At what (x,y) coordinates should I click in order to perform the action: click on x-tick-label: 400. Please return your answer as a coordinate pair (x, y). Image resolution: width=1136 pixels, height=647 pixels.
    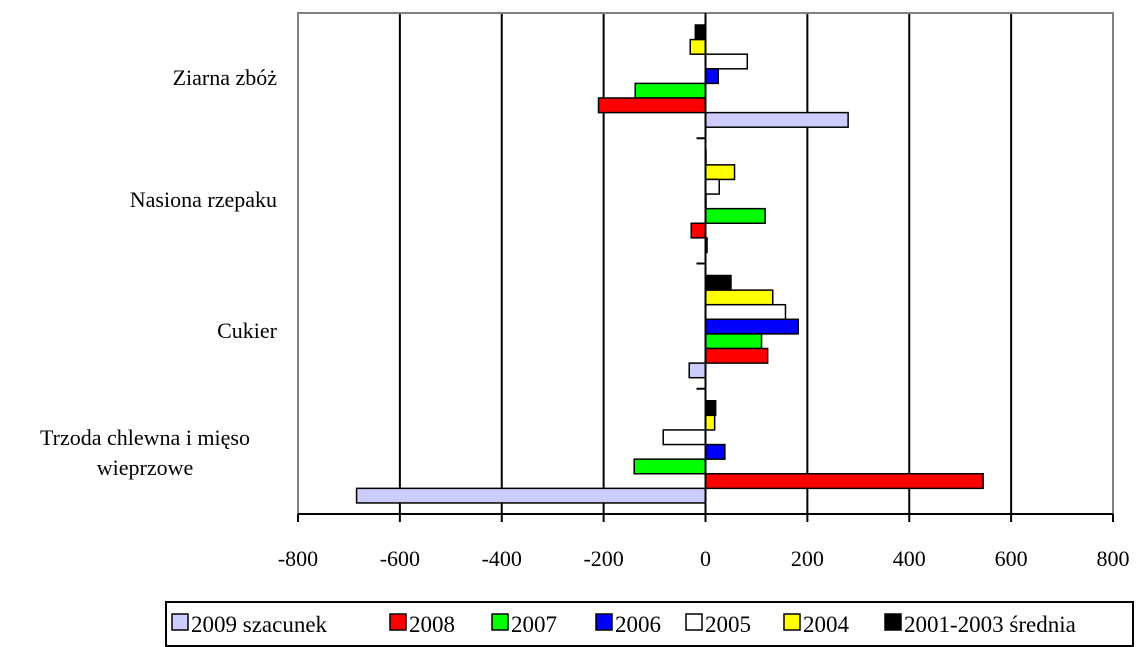
    Looking at the image, I should click on (909, 558).